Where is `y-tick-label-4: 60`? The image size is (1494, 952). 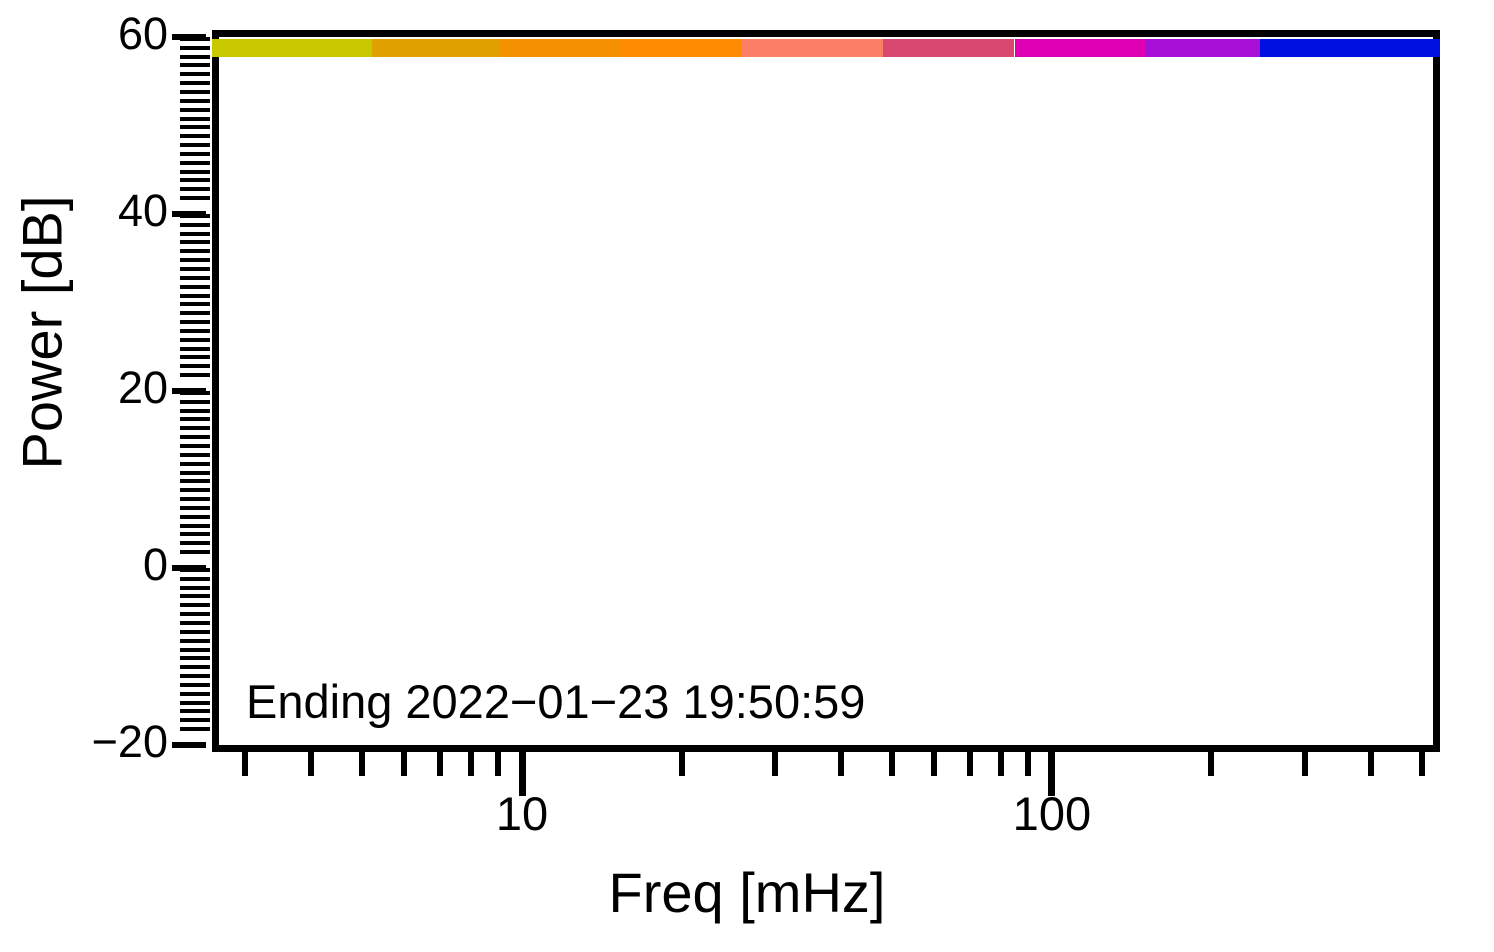 y-tick-label-4: 60 is located at coordinates (142, 33).